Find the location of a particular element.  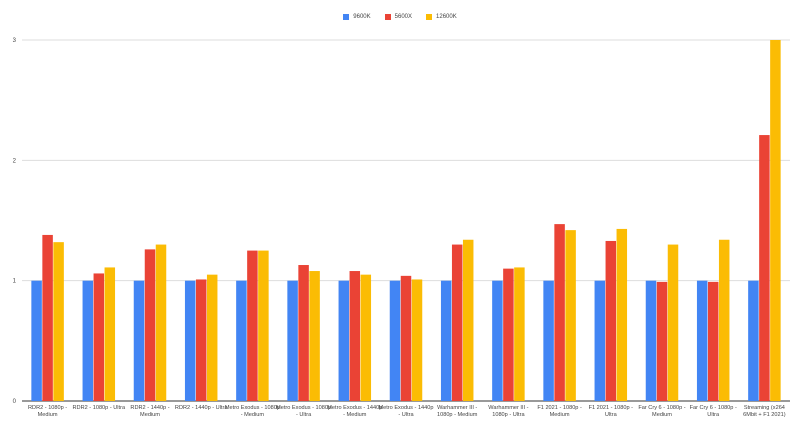

x-tick-label: RDR2 - 1440p - Ultra is located at coordinates (201, 408).